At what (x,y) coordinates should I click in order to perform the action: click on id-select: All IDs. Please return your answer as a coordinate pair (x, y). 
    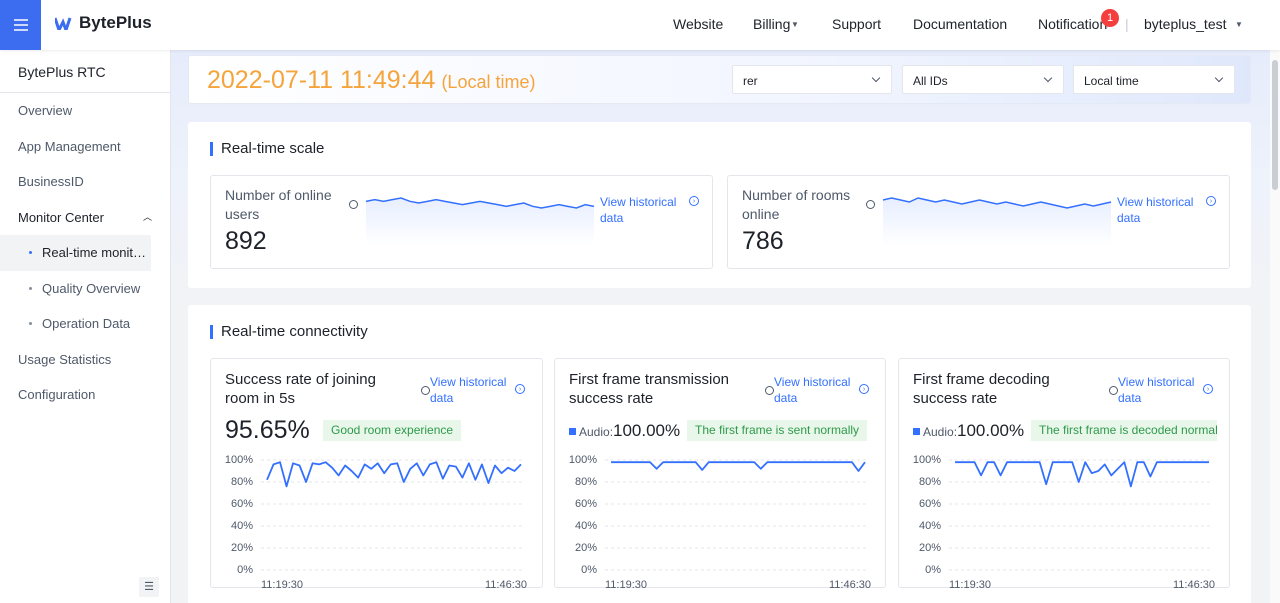
    Looking at the image, I should click on (983, 79).